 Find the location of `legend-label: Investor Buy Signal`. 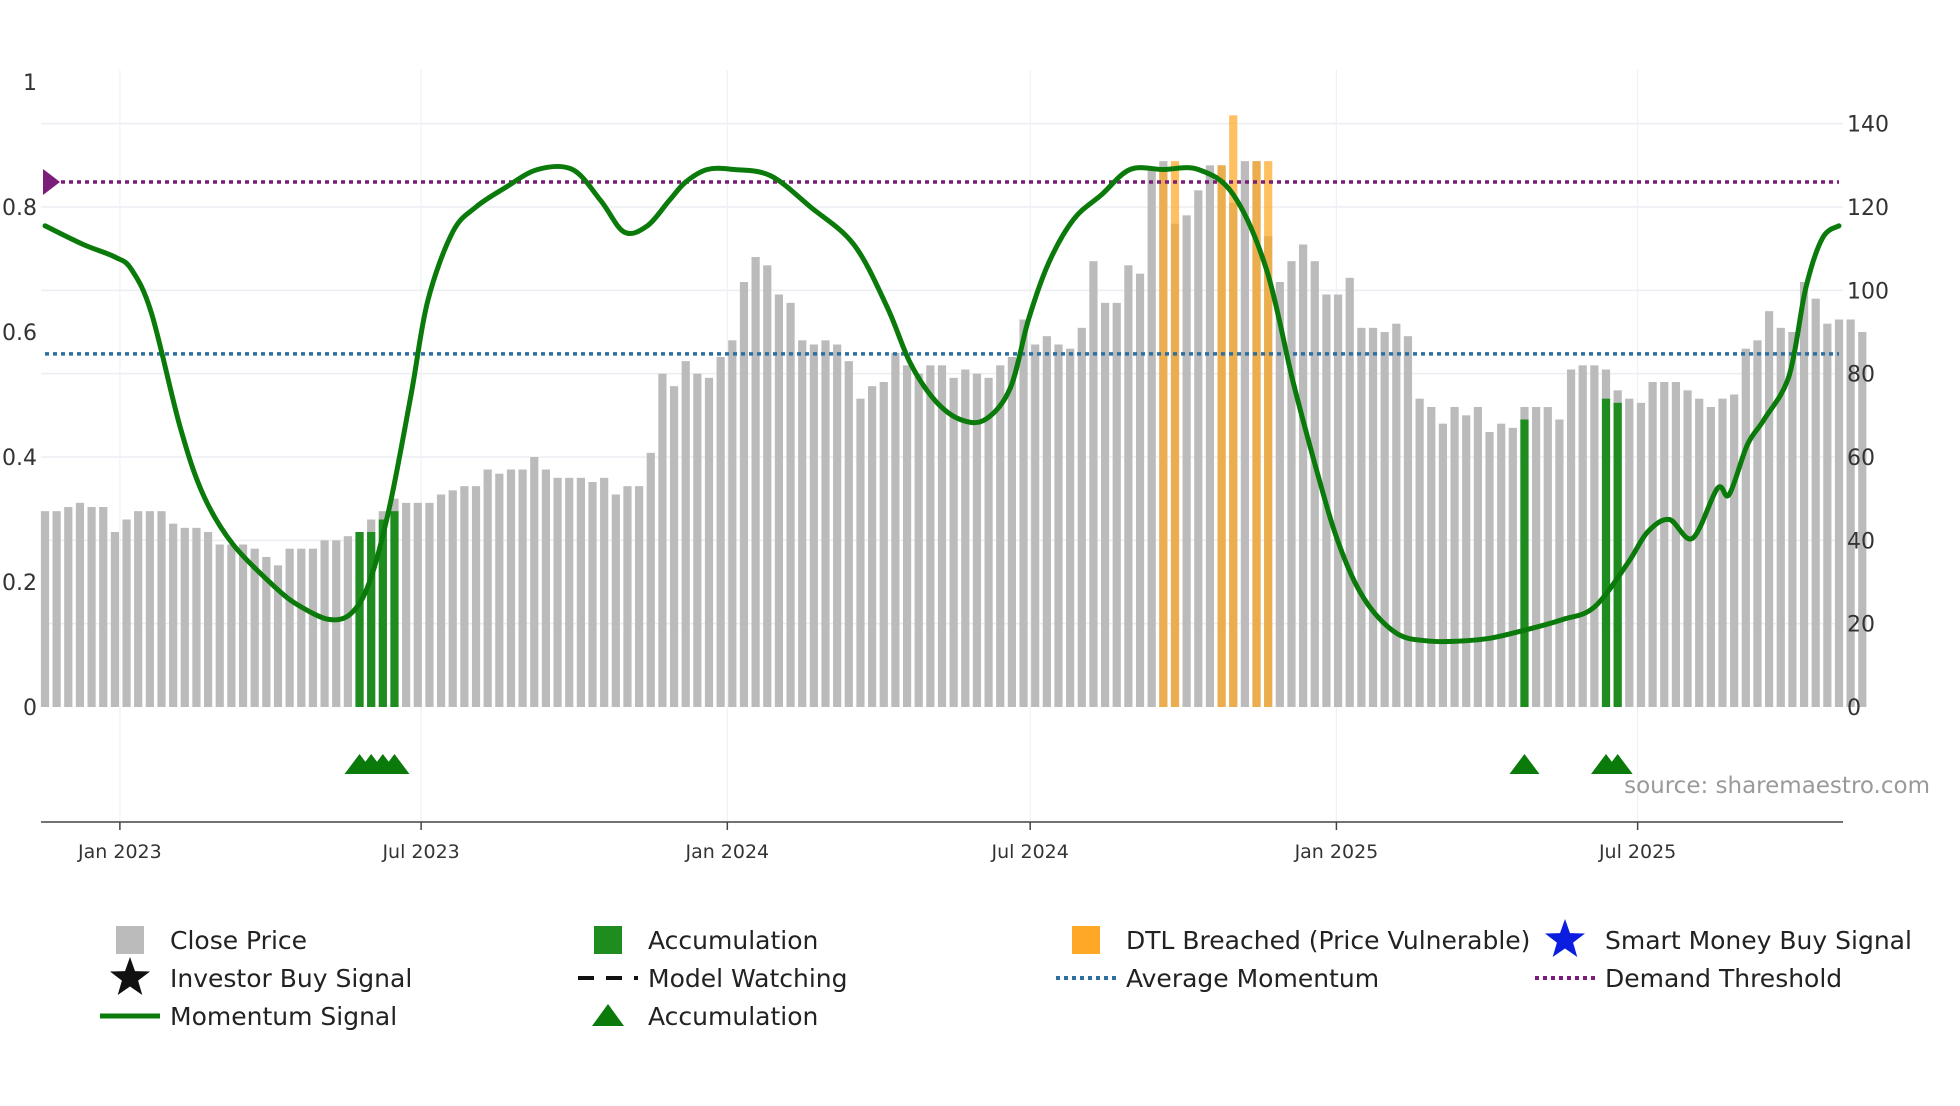

legend-label: Investor Buy Signal is located at coordinates (291, 978).